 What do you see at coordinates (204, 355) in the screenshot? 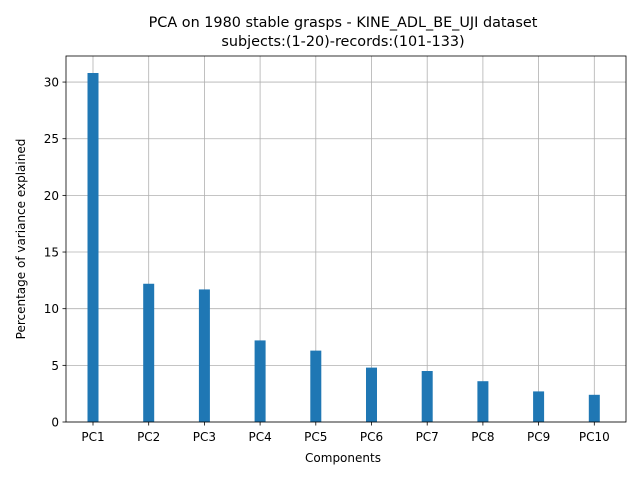
I see `bar-pc3` at bounding box center [204, 355].